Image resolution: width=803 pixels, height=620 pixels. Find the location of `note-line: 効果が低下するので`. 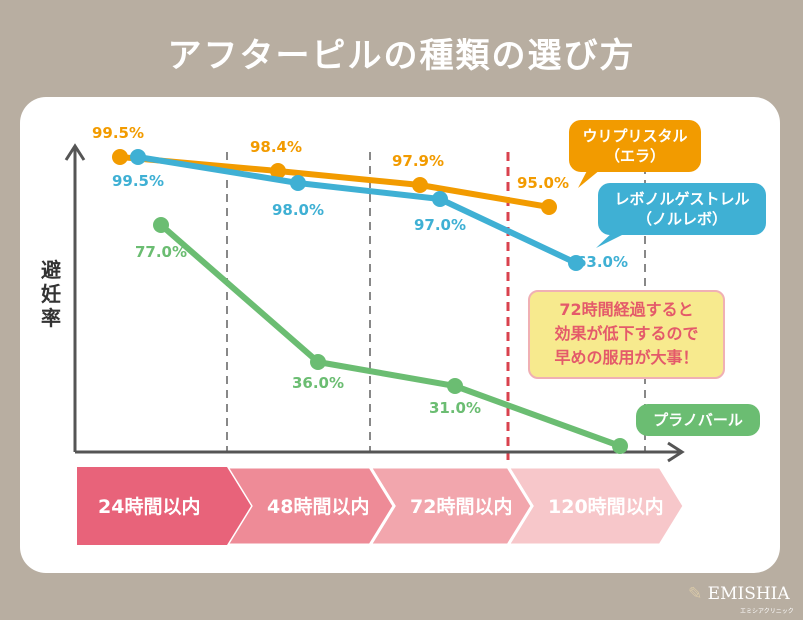

note-line: 効果が低下するので is located at coordinates (626, 333).